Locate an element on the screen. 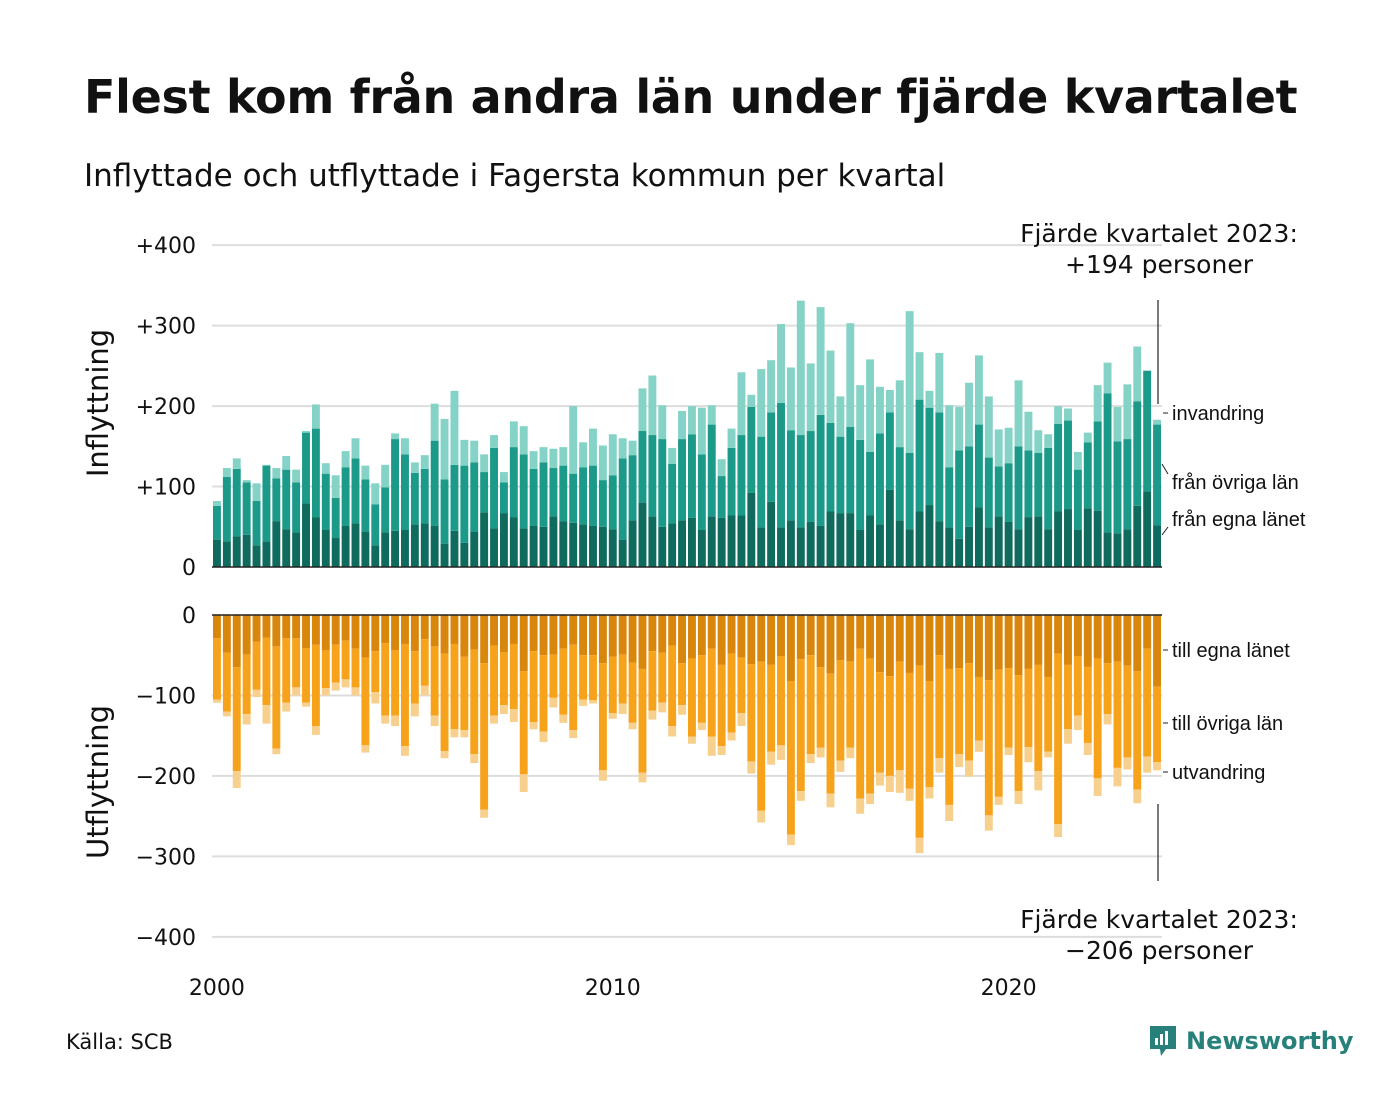 This screenshot has height=1120, width=1400. y-tick-label: +300 is located at coordinates (166, 327).